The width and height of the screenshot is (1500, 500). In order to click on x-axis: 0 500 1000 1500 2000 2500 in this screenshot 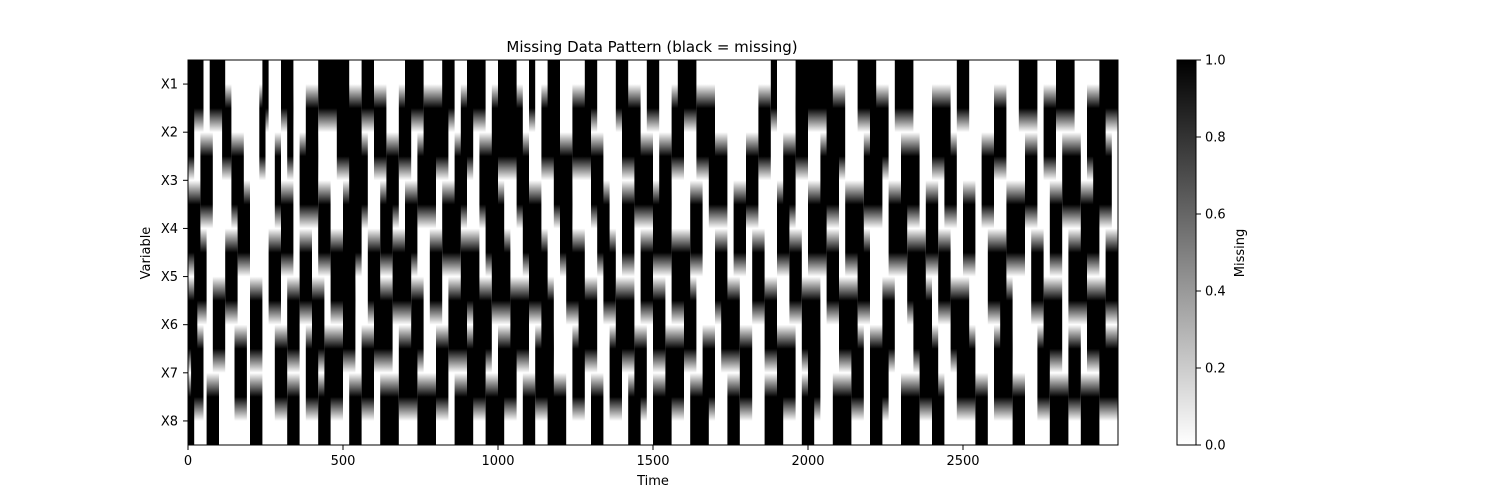, I will do `click(582, 457)`.